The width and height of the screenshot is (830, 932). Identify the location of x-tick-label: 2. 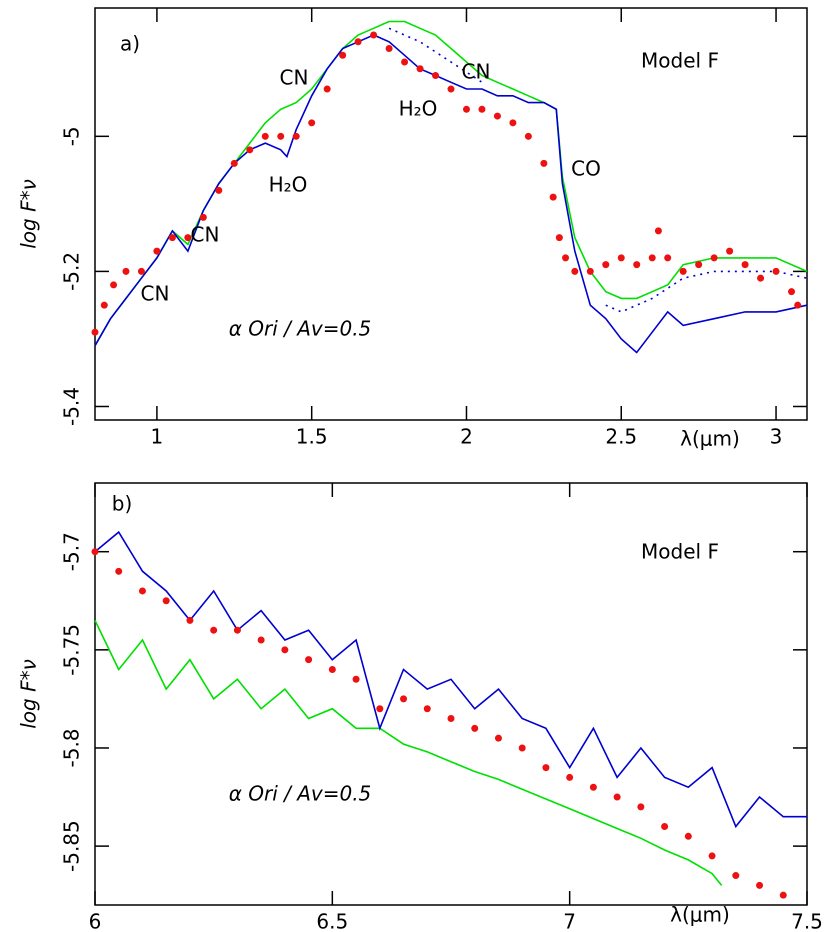
(466, 437).